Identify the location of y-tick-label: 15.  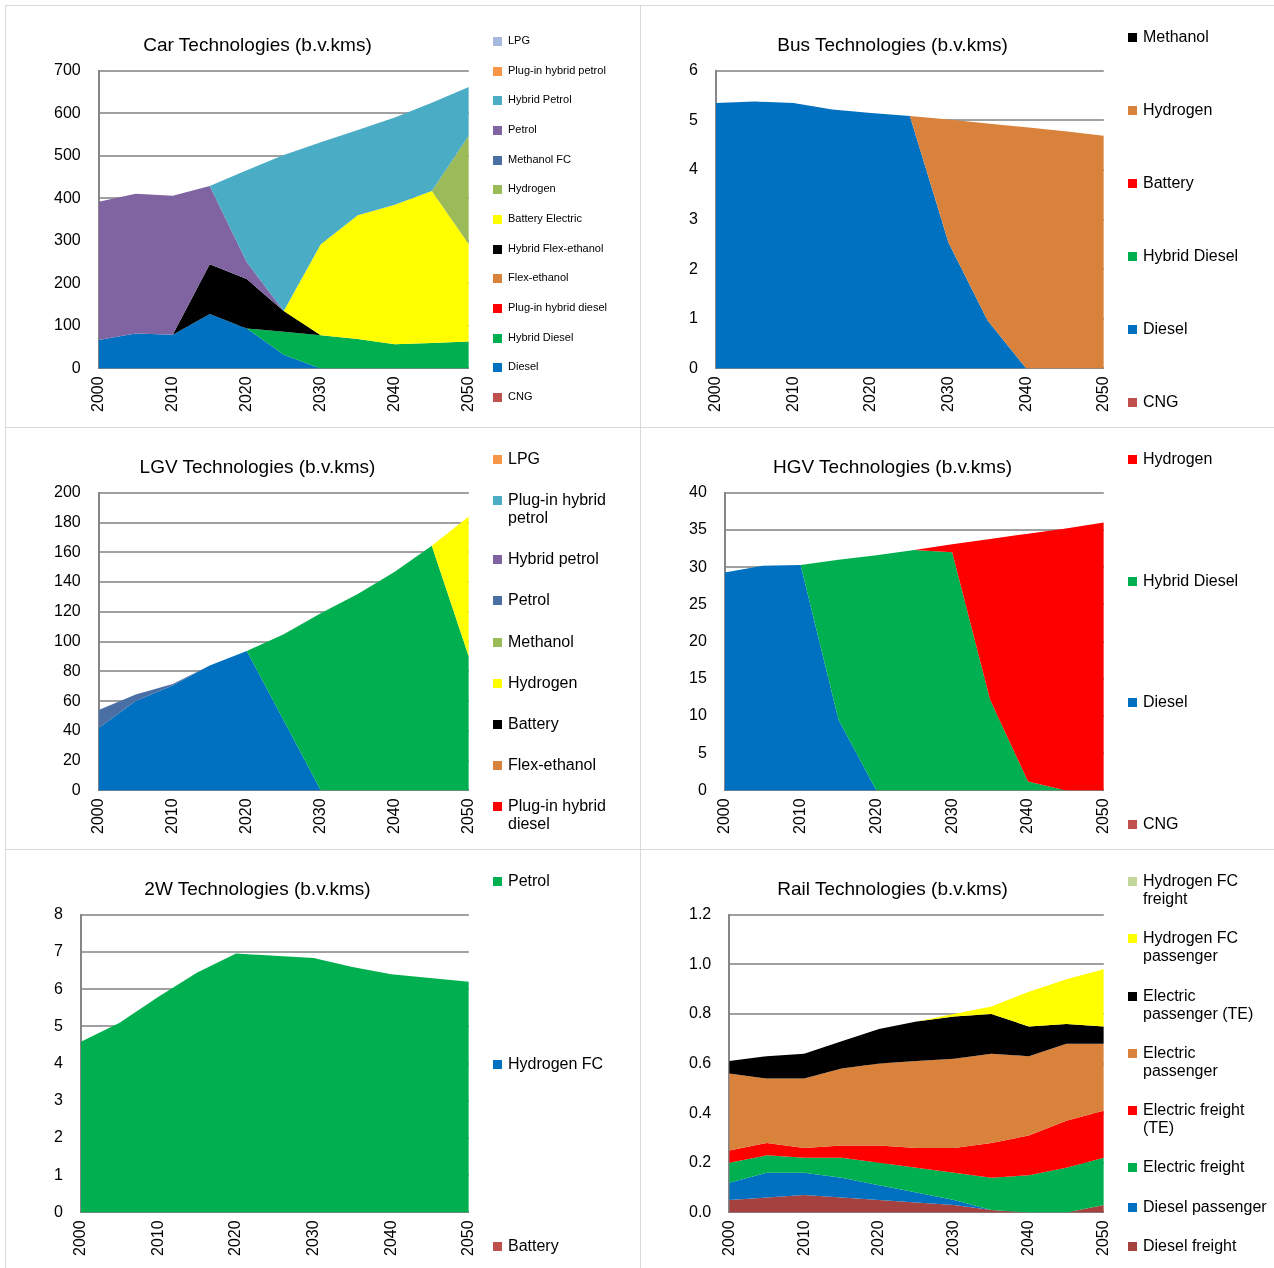
(698, 678).